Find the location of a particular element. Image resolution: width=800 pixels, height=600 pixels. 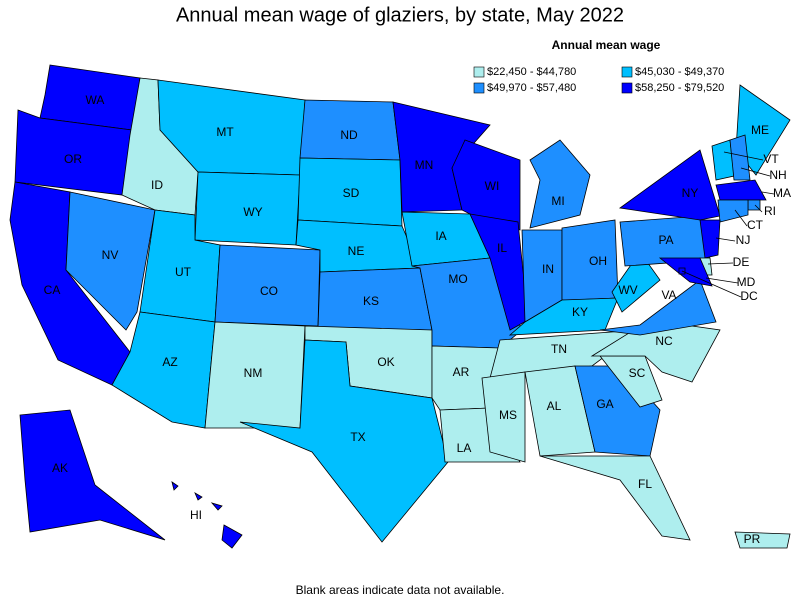

state-label: OK is located at coordinates (385, 362).